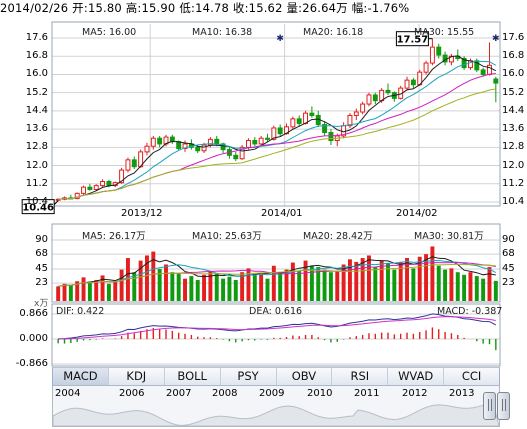 This screenshot has height=429, width=527. I want to click on high-value: 15.90, so click(158, 8).